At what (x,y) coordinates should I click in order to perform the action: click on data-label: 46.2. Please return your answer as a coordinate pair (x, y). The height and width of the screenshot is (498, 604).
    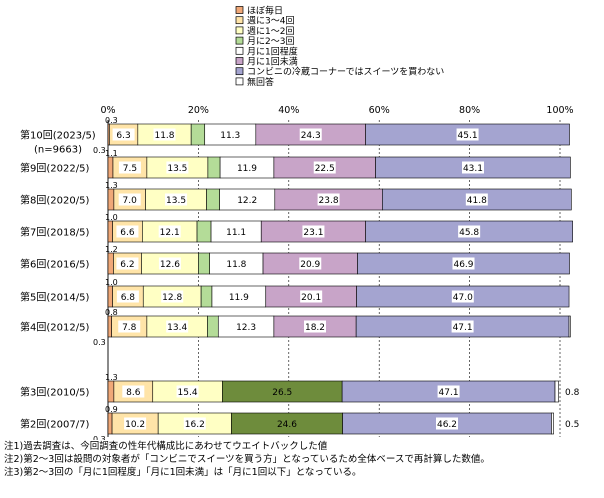
    Looking at the image, I should click on (447, 425).